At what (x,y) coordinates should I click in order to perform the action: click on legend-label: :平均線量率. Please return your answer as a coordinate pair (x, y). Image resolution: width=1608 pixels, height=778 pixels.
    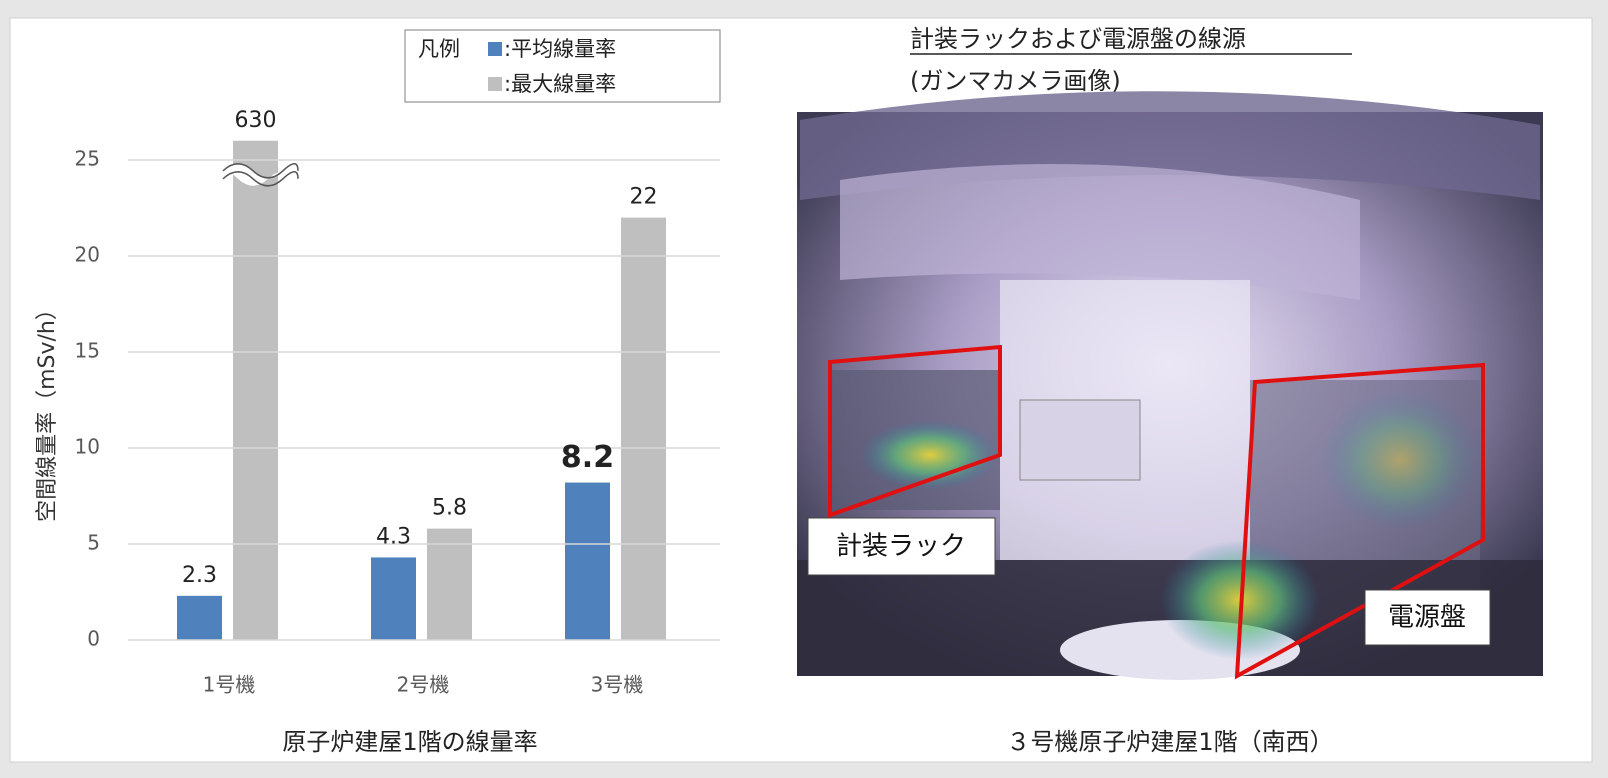
    Looking at the image, I should click on (560, 49).